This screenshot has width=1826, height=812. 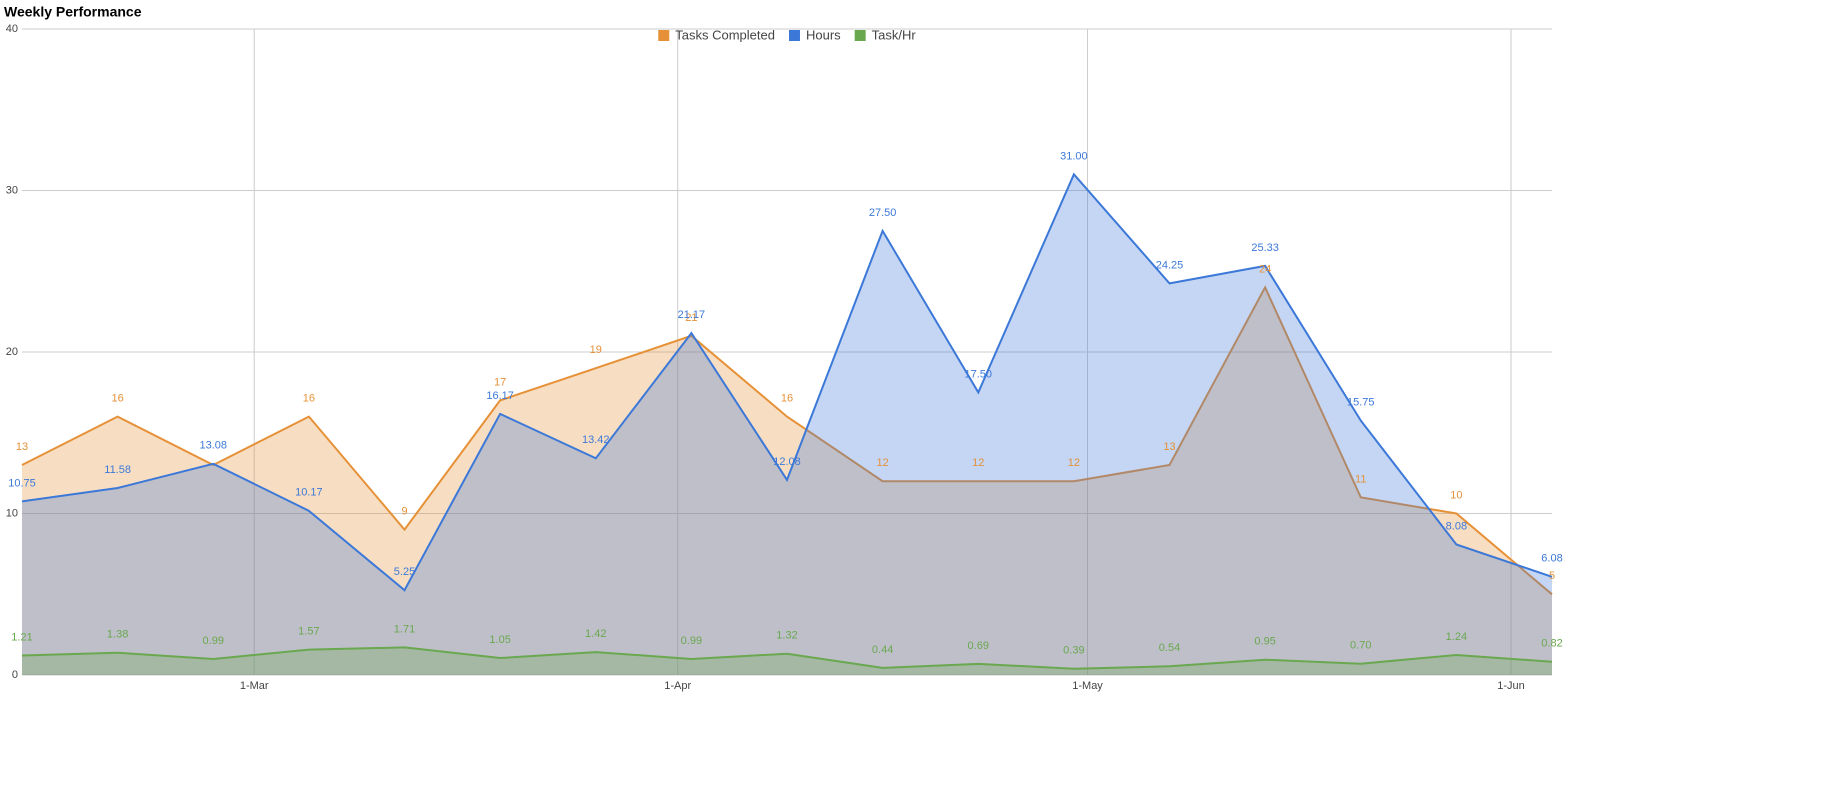 I want to click on y-tick-label: 40, so click(x=12, y=29).